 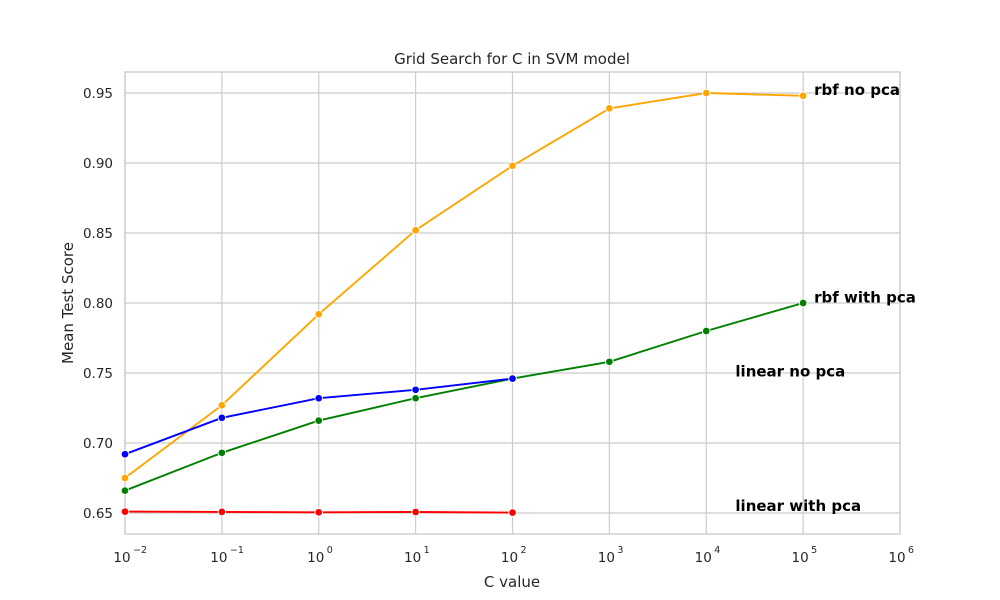 What do you see at coordinates (620, 550) in the screenshot?
I see `x-tick-exponent: 3` at bounding box center [620, 550].